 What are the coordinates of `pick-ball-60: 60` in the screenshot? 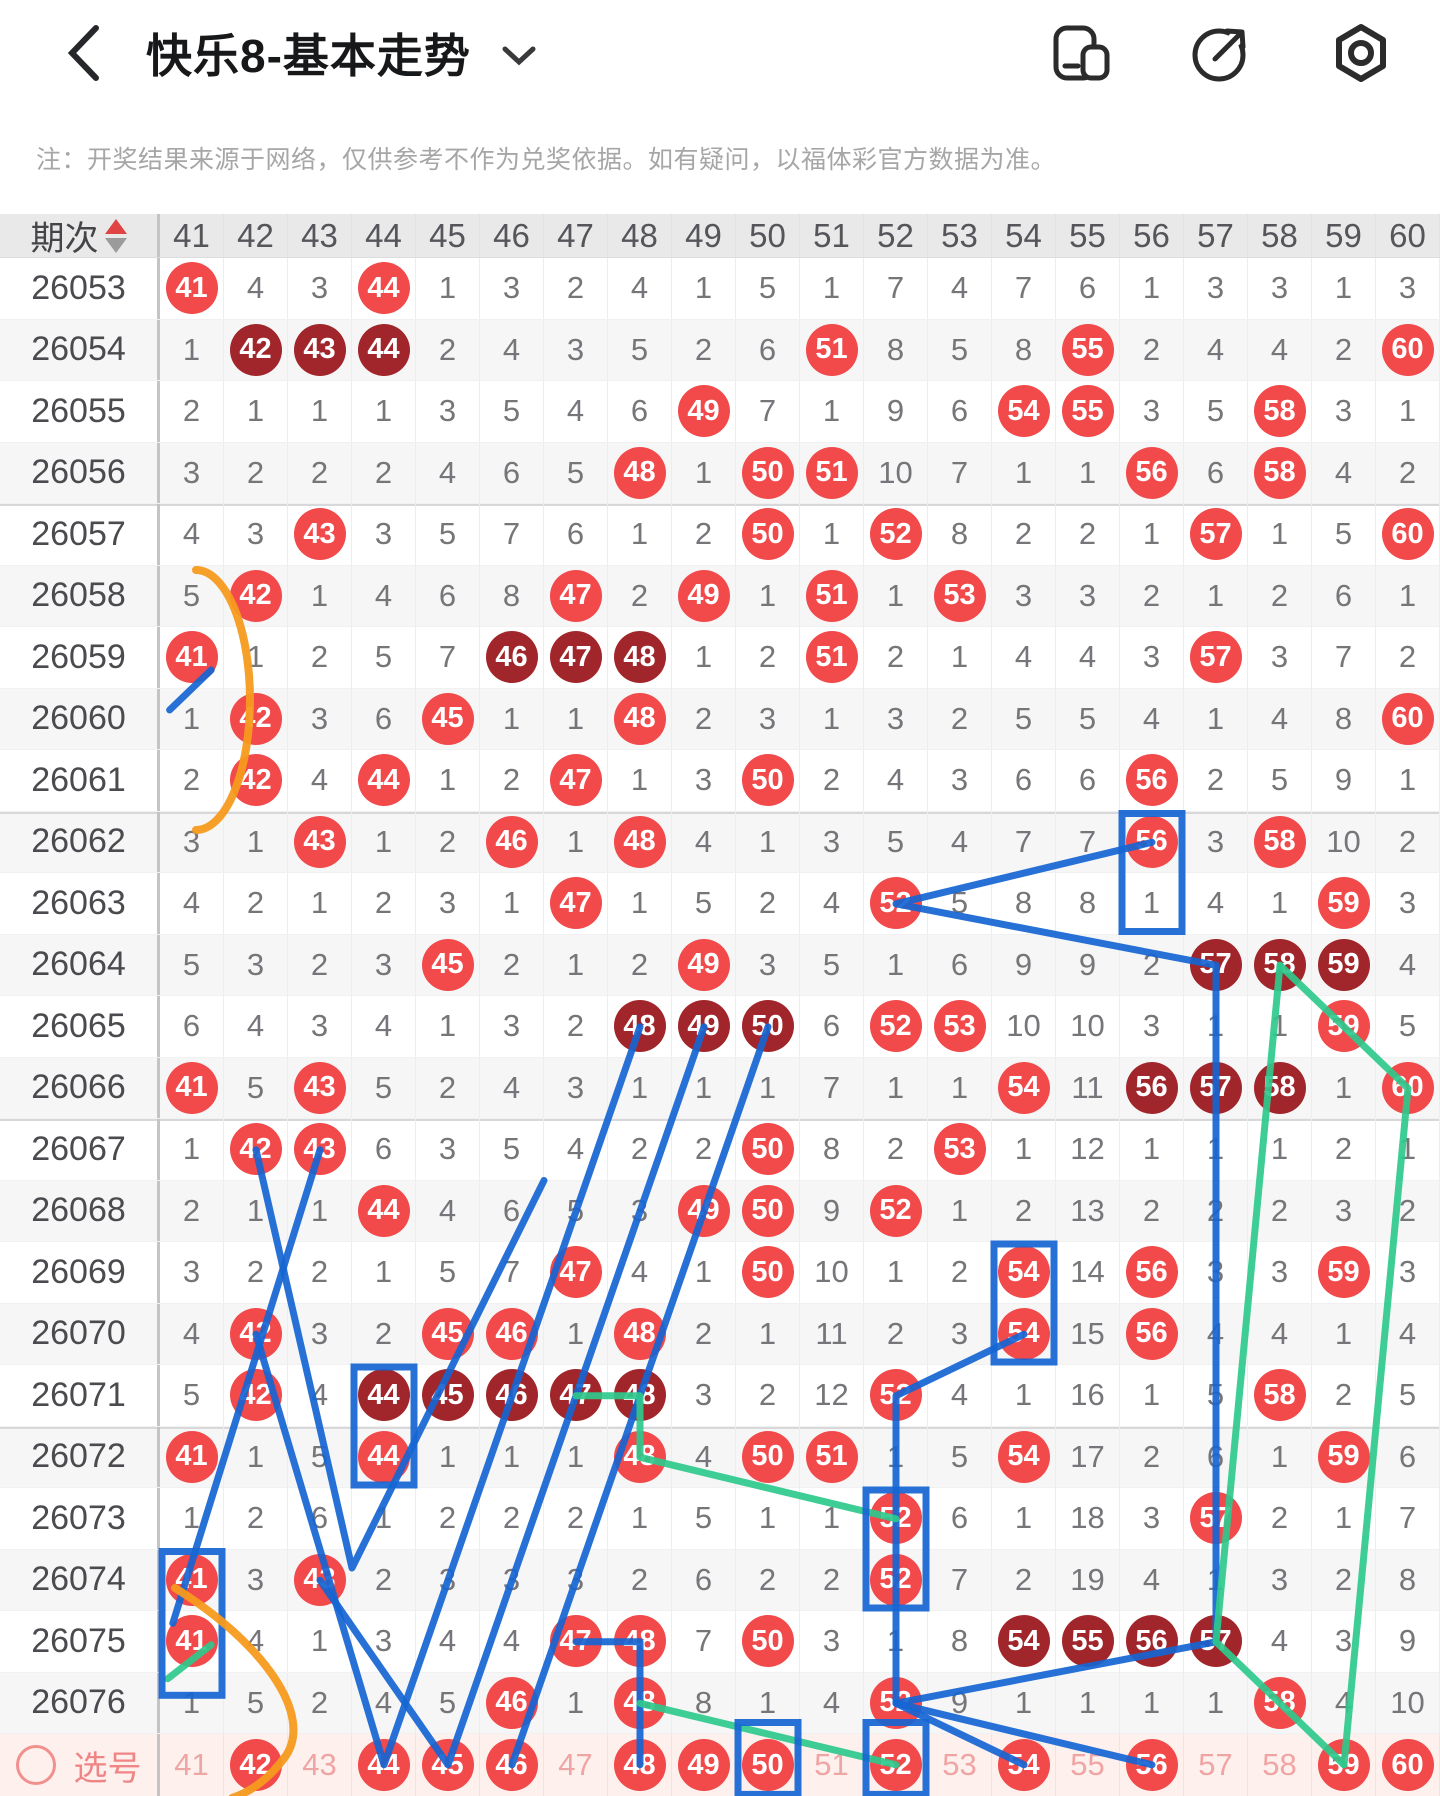 It's located at (1408, 1765).